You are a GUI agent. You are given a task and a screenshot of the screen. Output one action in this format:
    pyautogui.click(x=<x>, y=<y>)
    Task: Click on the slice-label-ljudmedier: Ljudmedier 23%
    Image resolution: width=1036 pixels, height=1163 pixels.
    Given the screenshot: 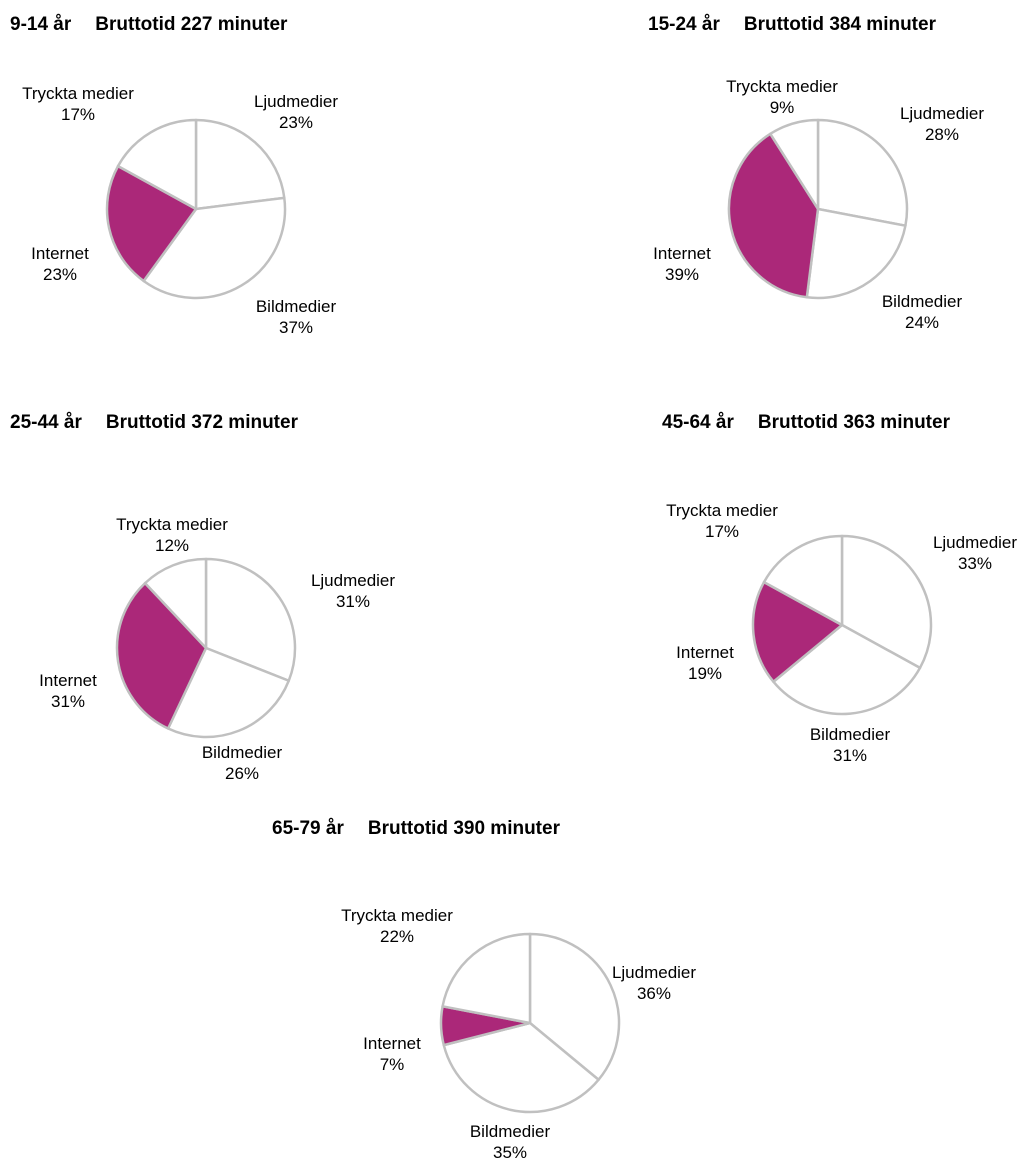 What is the action you would take?
    pyautogui.click(x=296, y=112)
    